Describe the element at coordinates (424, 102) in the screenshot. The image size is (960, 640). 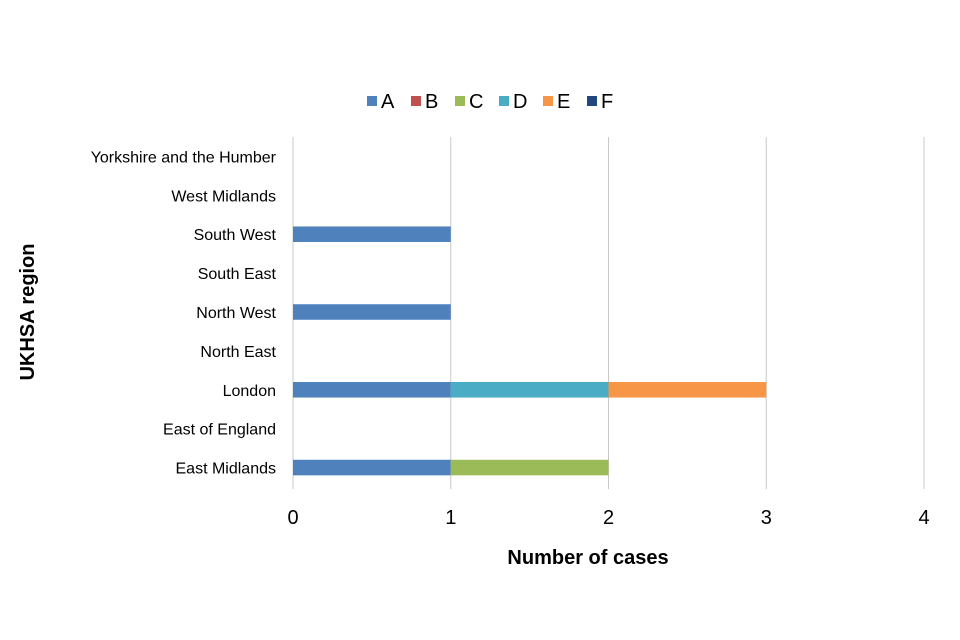
I see `legend-item: B` at that location.